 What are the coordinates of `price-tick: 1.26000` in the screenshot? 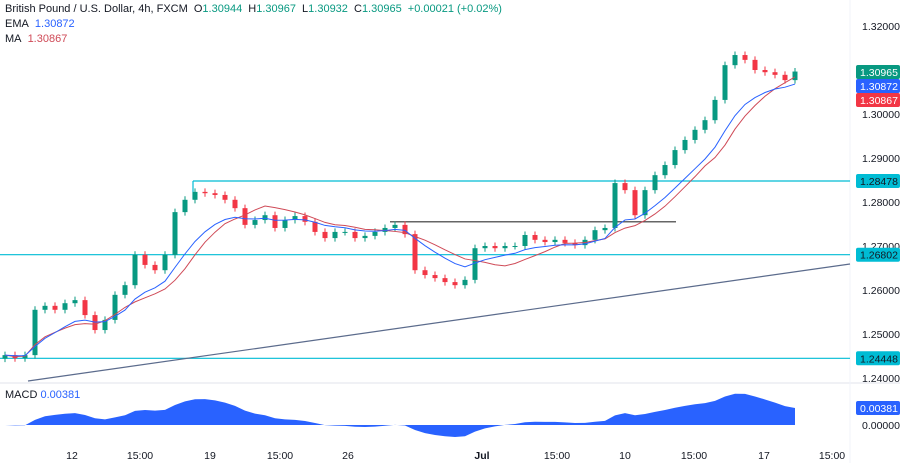 It's located at (881, 291).